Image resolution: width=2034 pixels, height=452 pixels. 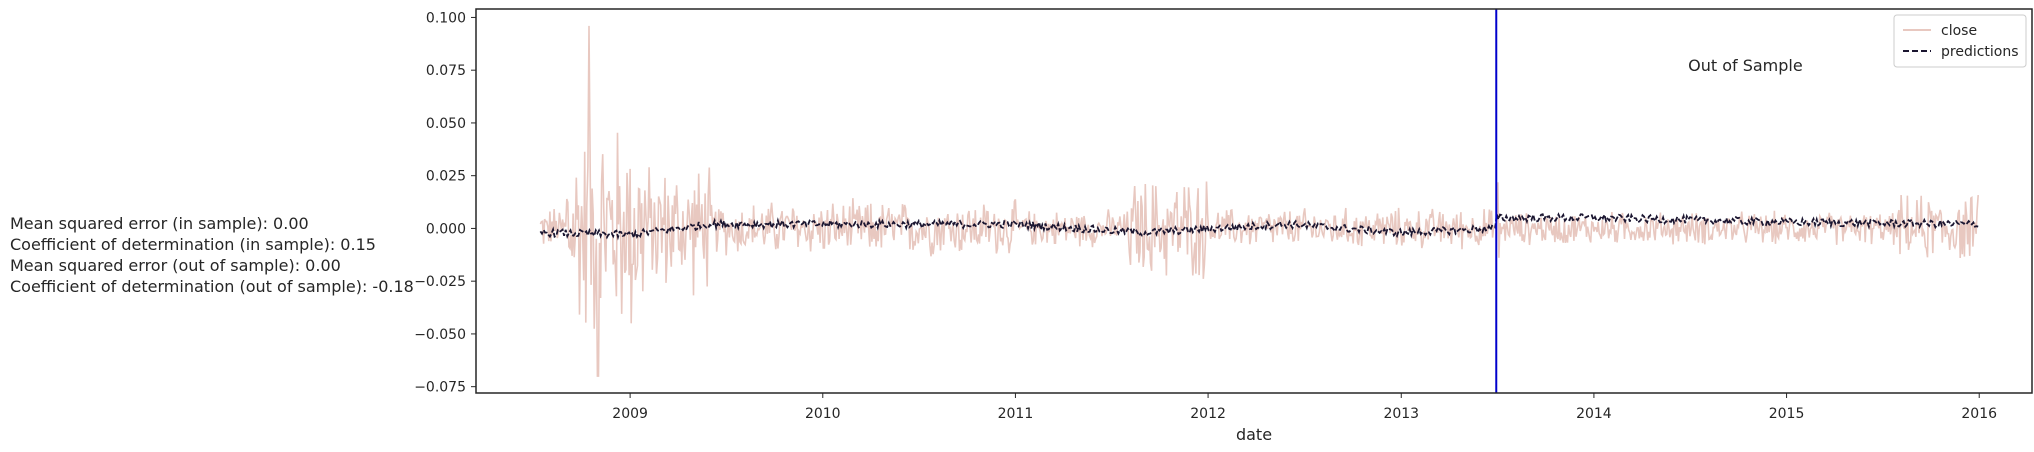 What do you see at coordinates (440, 282) in the screenshot?
I see `y-tick-label: −0.025` at bounding box center [440, 282].